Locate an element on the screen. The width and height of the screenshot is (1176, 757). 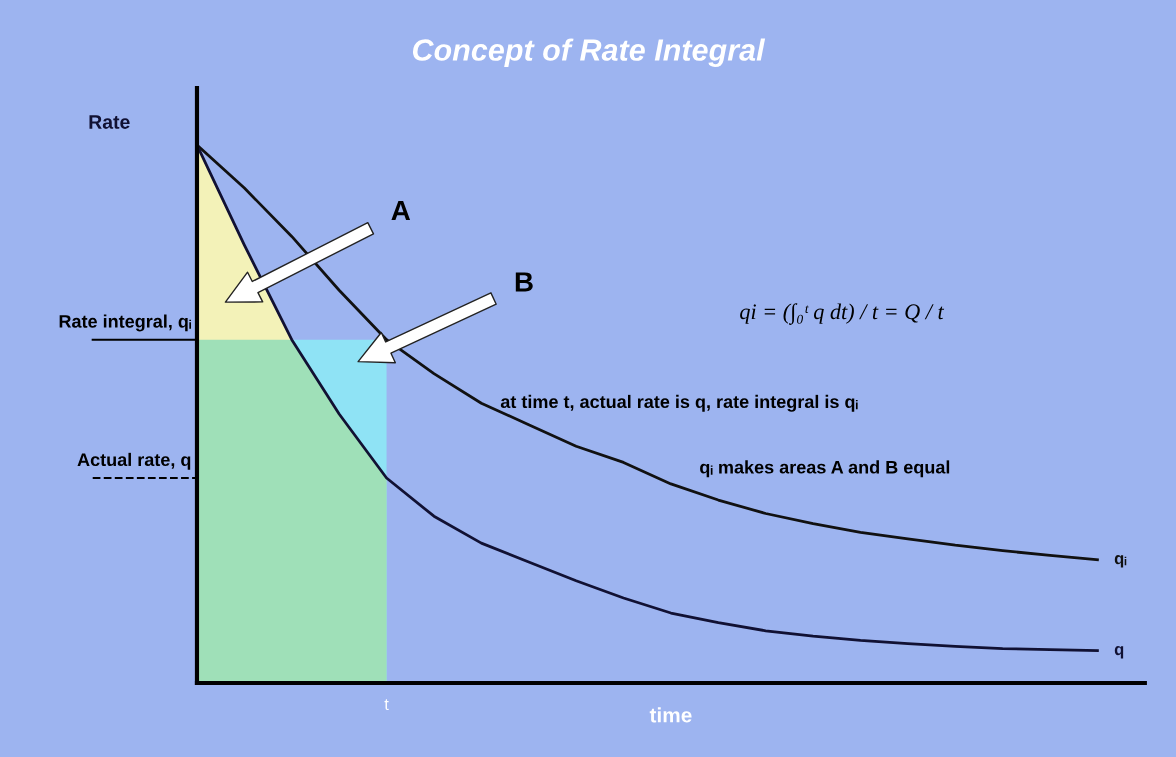
ref-line-label: Rate integral, qᵢ is located at coordinates (125, 323).